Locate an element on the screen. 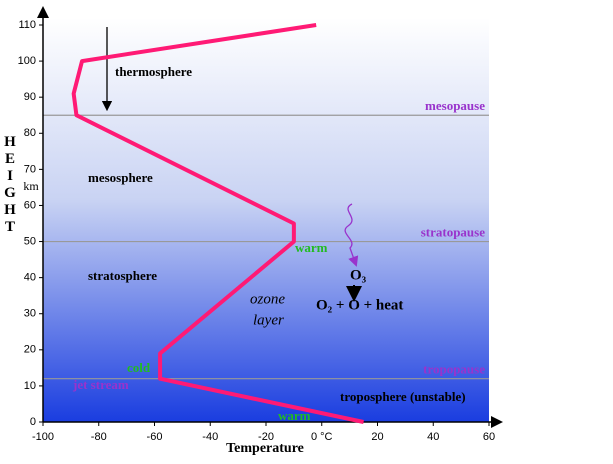 The height and width of the screenshot is (464, 613). x-tick-label: -100 is located at coordinates (43, 437).